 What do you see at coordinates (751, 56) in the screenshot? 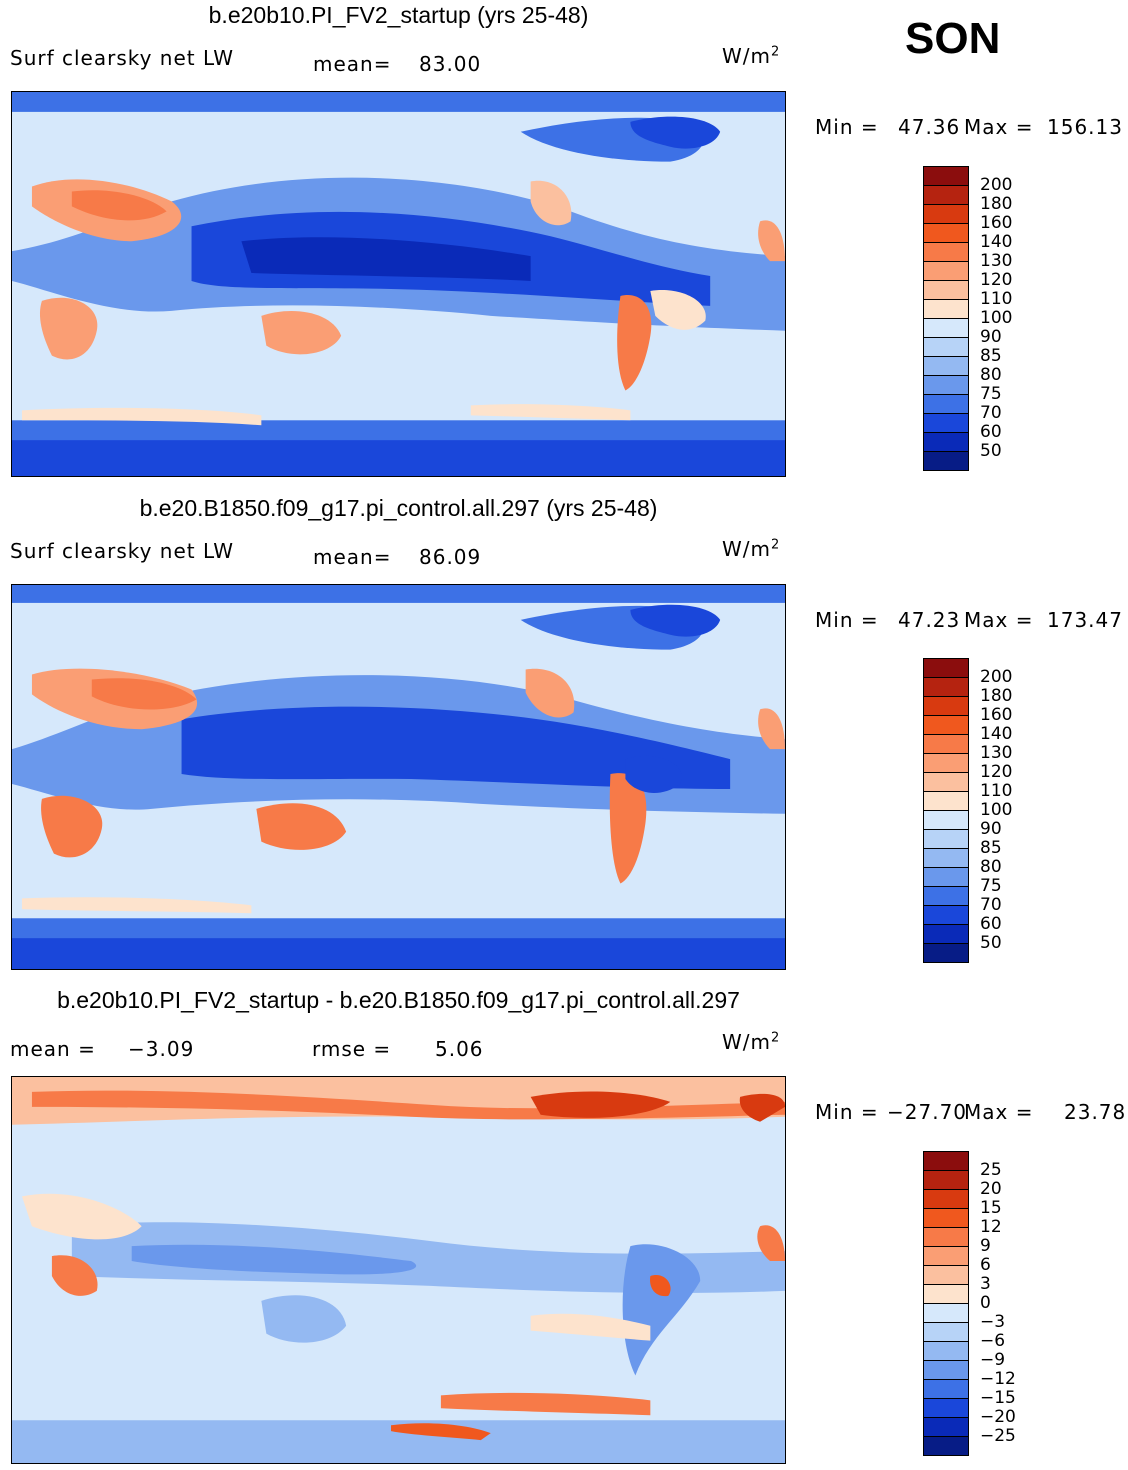
I see `panel-1-units: W/m2` at bounding box center [751, 56].